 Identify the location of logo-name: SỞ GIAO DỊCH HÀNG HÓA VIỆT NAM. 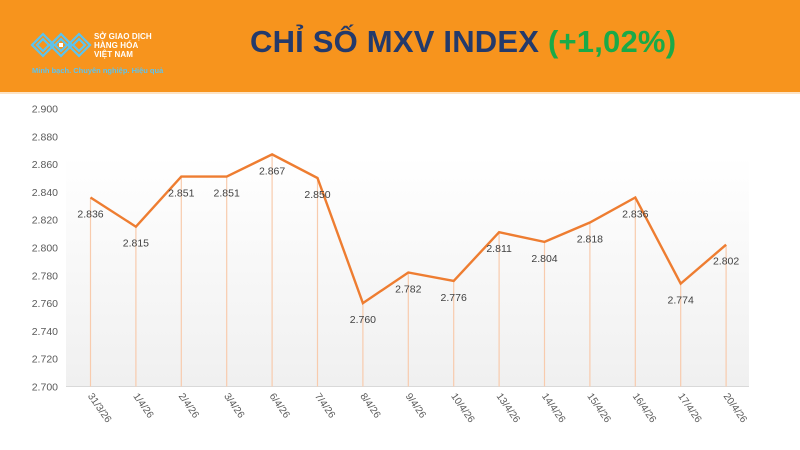
(123, 45).